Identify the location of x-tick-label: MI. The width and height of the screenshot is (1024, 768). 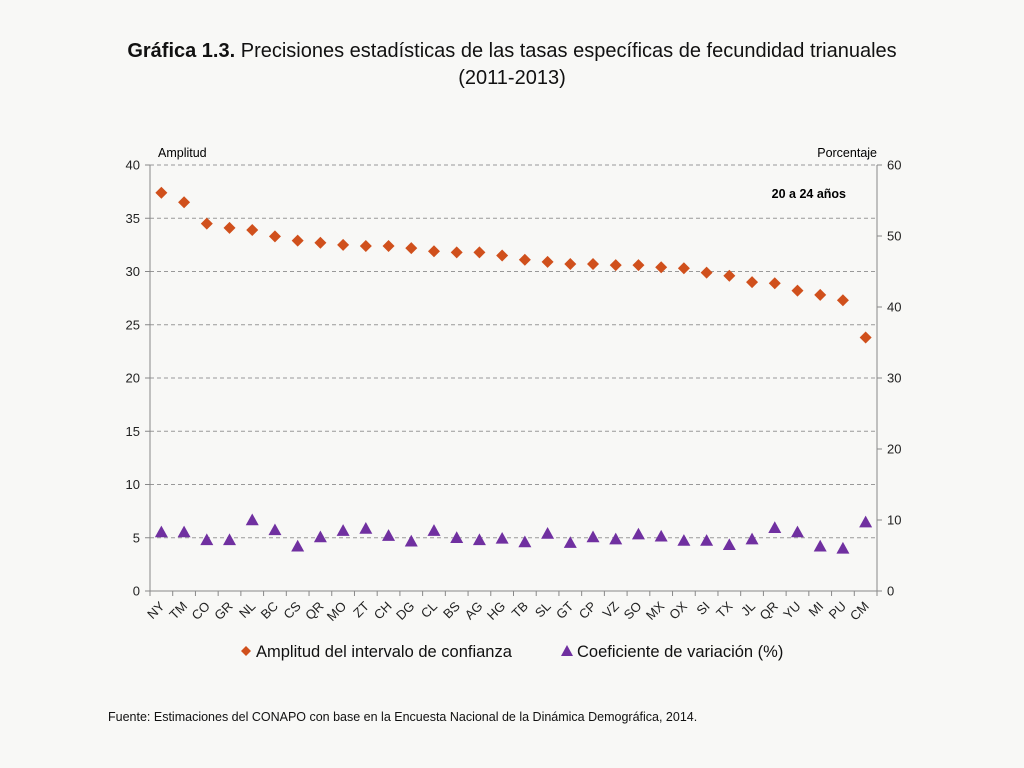
(815, 609).